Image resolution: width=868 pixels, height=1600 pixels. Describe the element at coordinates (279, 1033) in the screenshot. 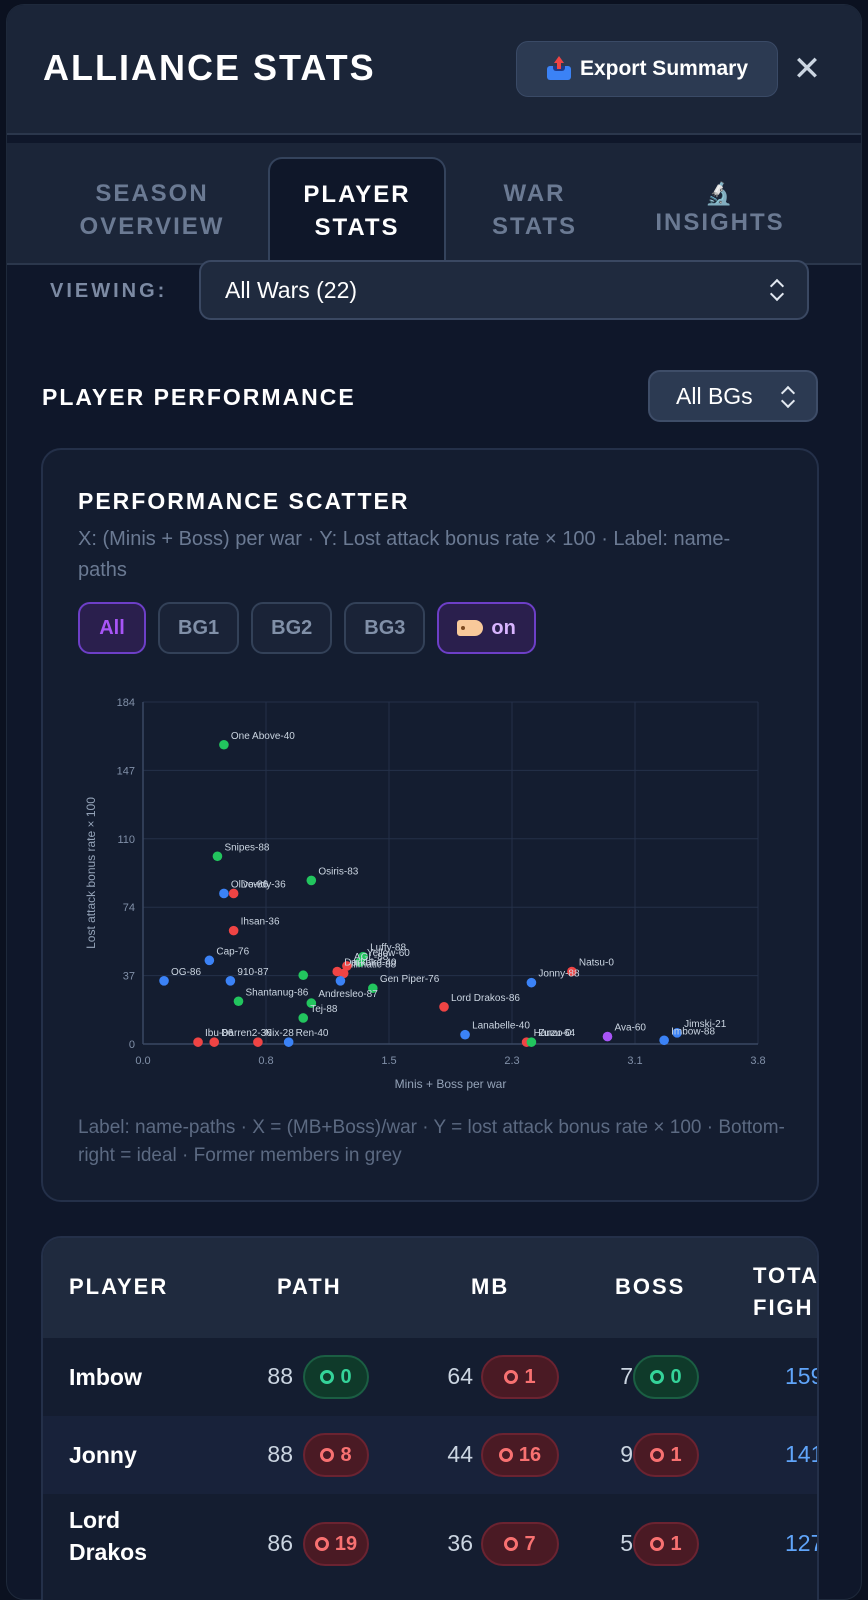

I see `point-label: Nix-28` at that location.